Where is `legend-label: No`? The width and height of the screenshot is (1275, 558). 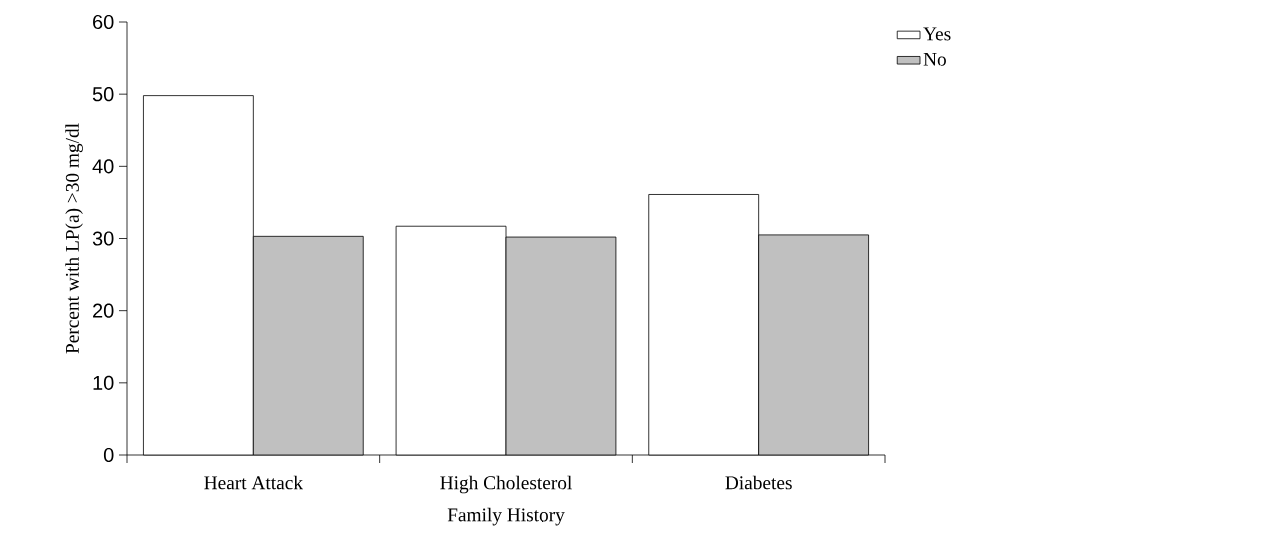 legend-label: No is located at coordinates (934, 59).